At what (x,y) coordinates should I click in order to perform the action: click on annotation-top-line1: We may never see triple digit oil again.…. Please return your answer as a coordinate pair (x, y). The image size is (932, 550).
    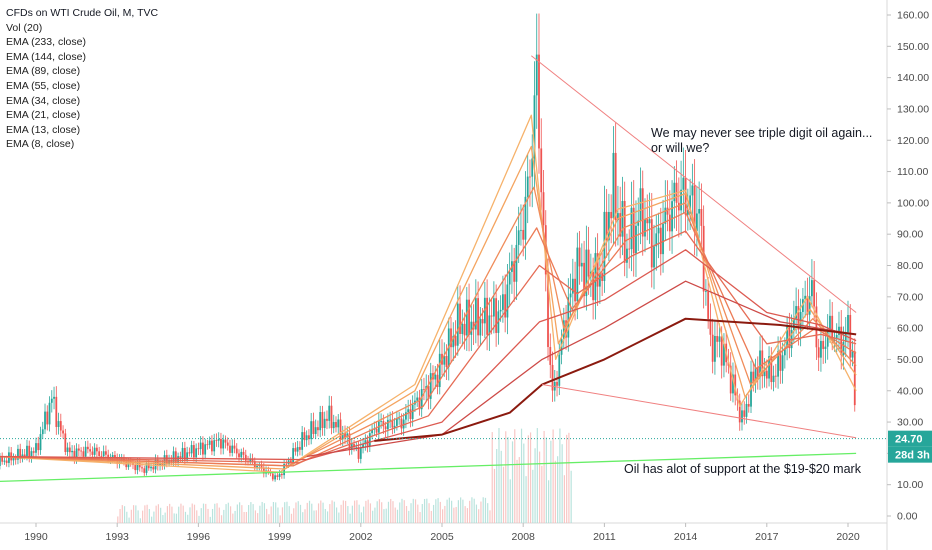
    Looking at the image, I should click on (762, 133).